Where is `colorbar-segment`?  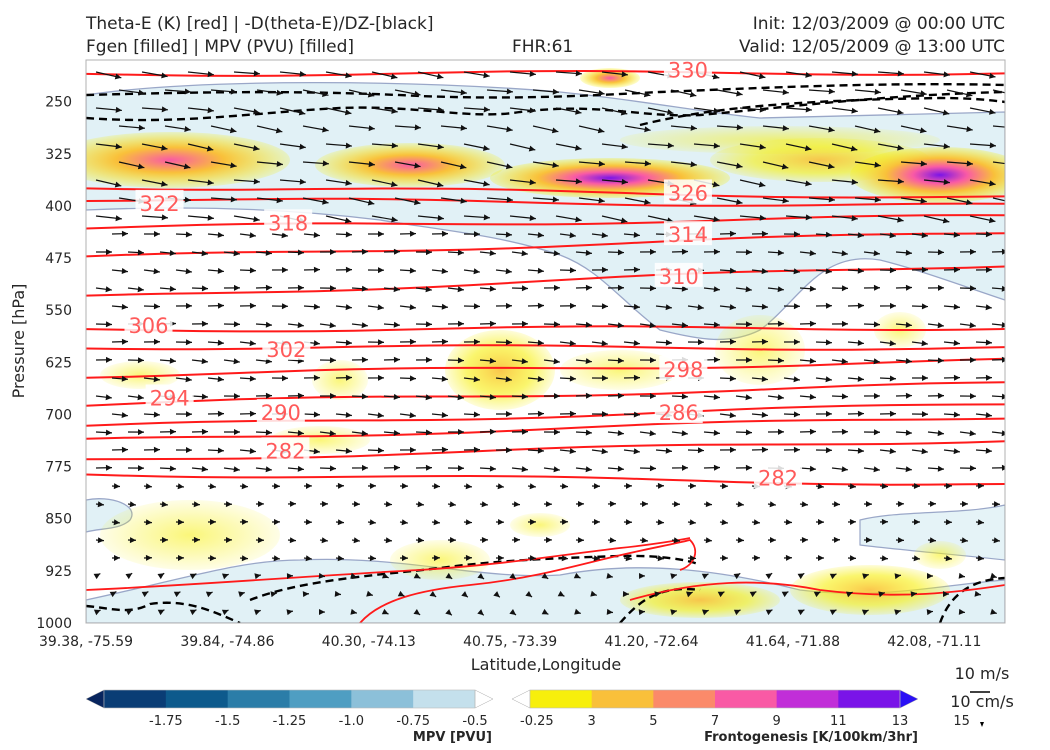 colorbar-segment is located at coordinates (869, 699).